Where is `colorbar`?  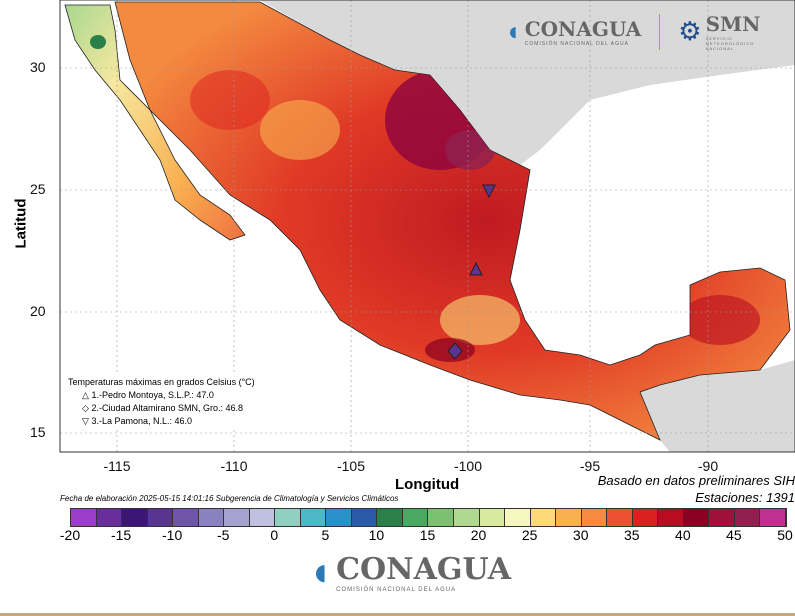
colorbar is located at coordinates (428, 517).